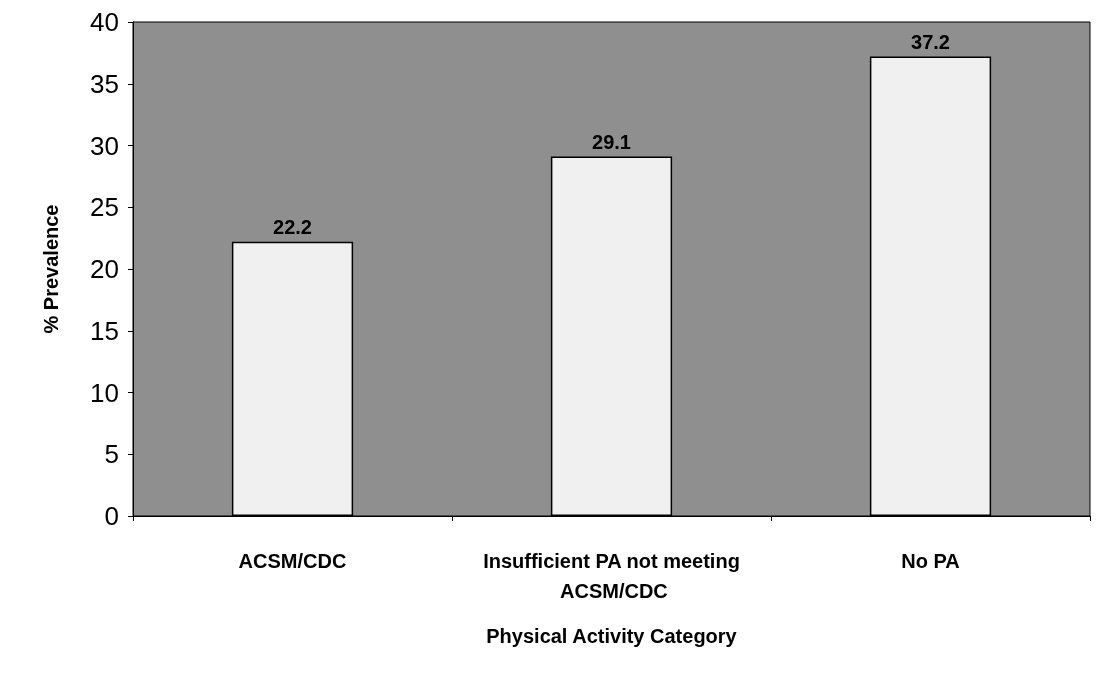 The width and height of the screenshot is (1105, 678). I want to click on data-label: 37.2, so click(930, 41).